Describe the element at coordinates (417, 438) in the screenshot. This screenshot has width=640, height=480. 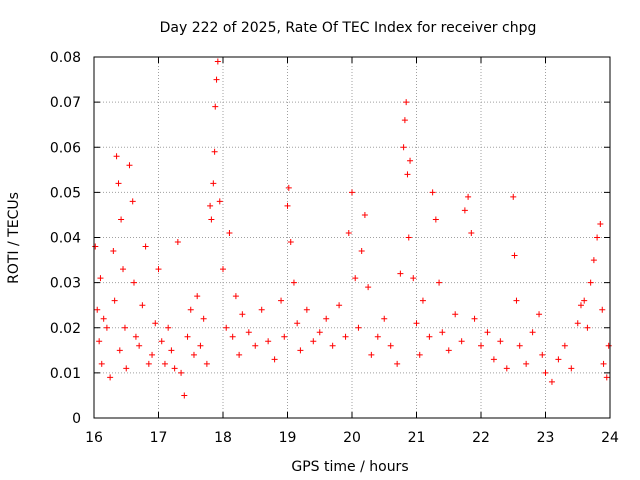
I see `x-tick-label: 21` at that location.